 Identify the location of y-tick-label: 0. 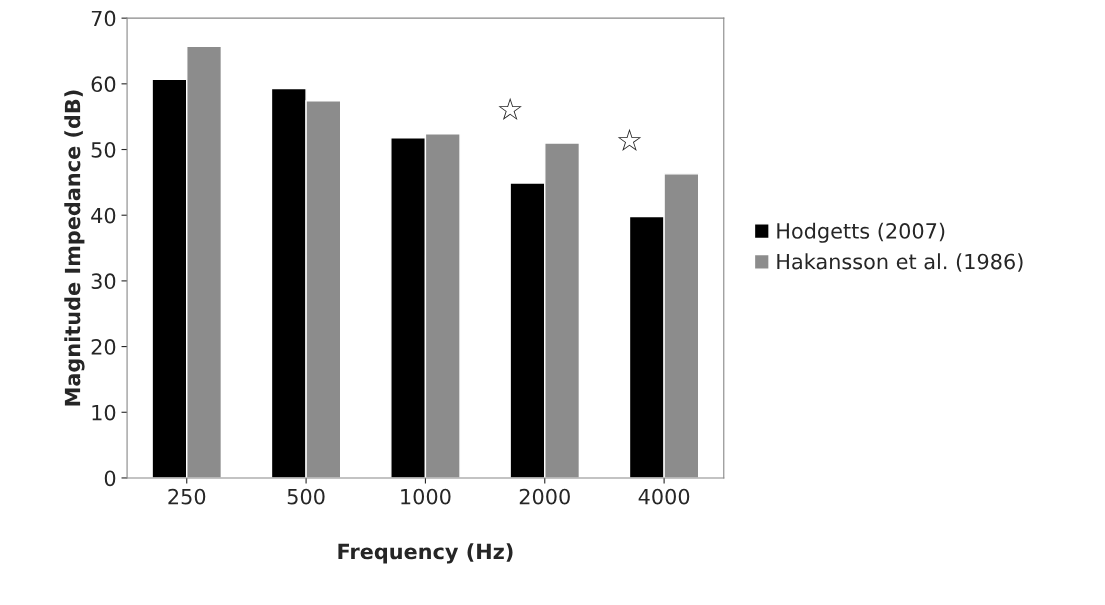
(110, 478).